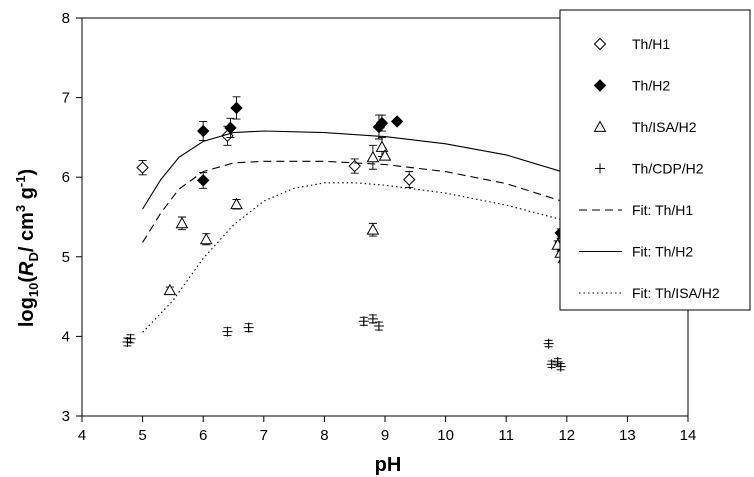 The width and height of the screenshot is (754, 477). What do you see at coordinates (445, 435) in the screenshot?
I see `x-tick-label: 10` at bounding box center [445, 435].